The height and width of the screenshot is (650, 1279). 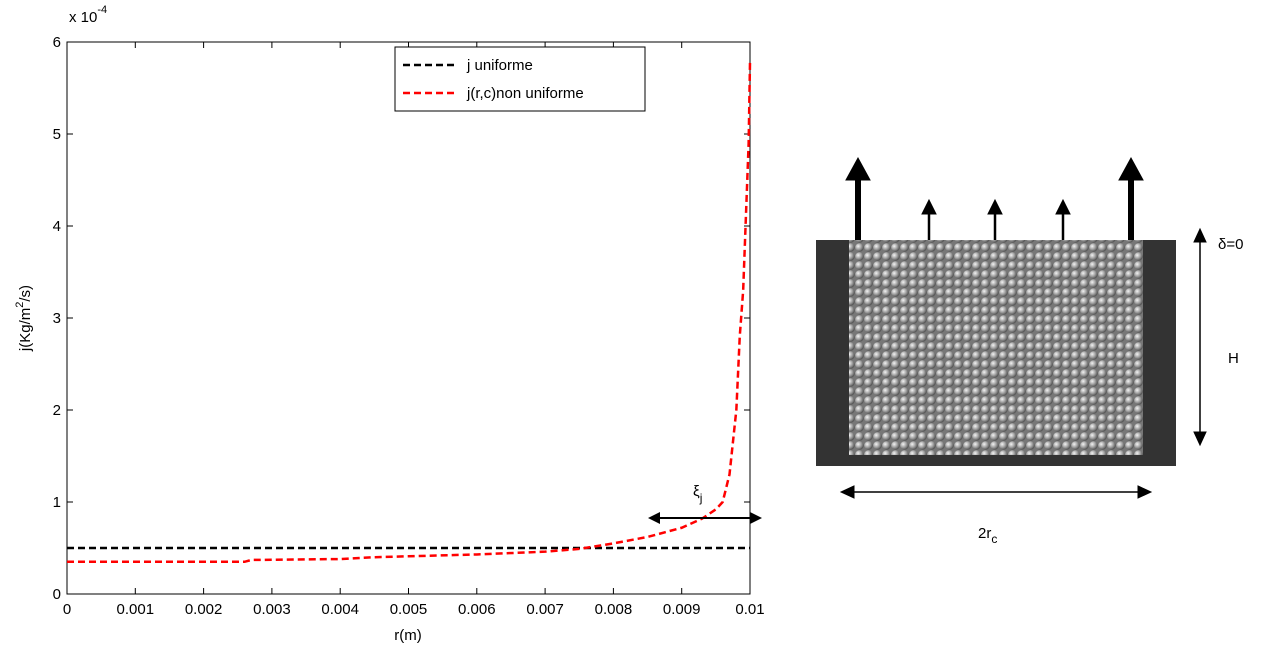 What do you see at coordinates (614, 609) in the screenshot?
I see `x-tick-label: 0.008` at bounding box center [614, 609].